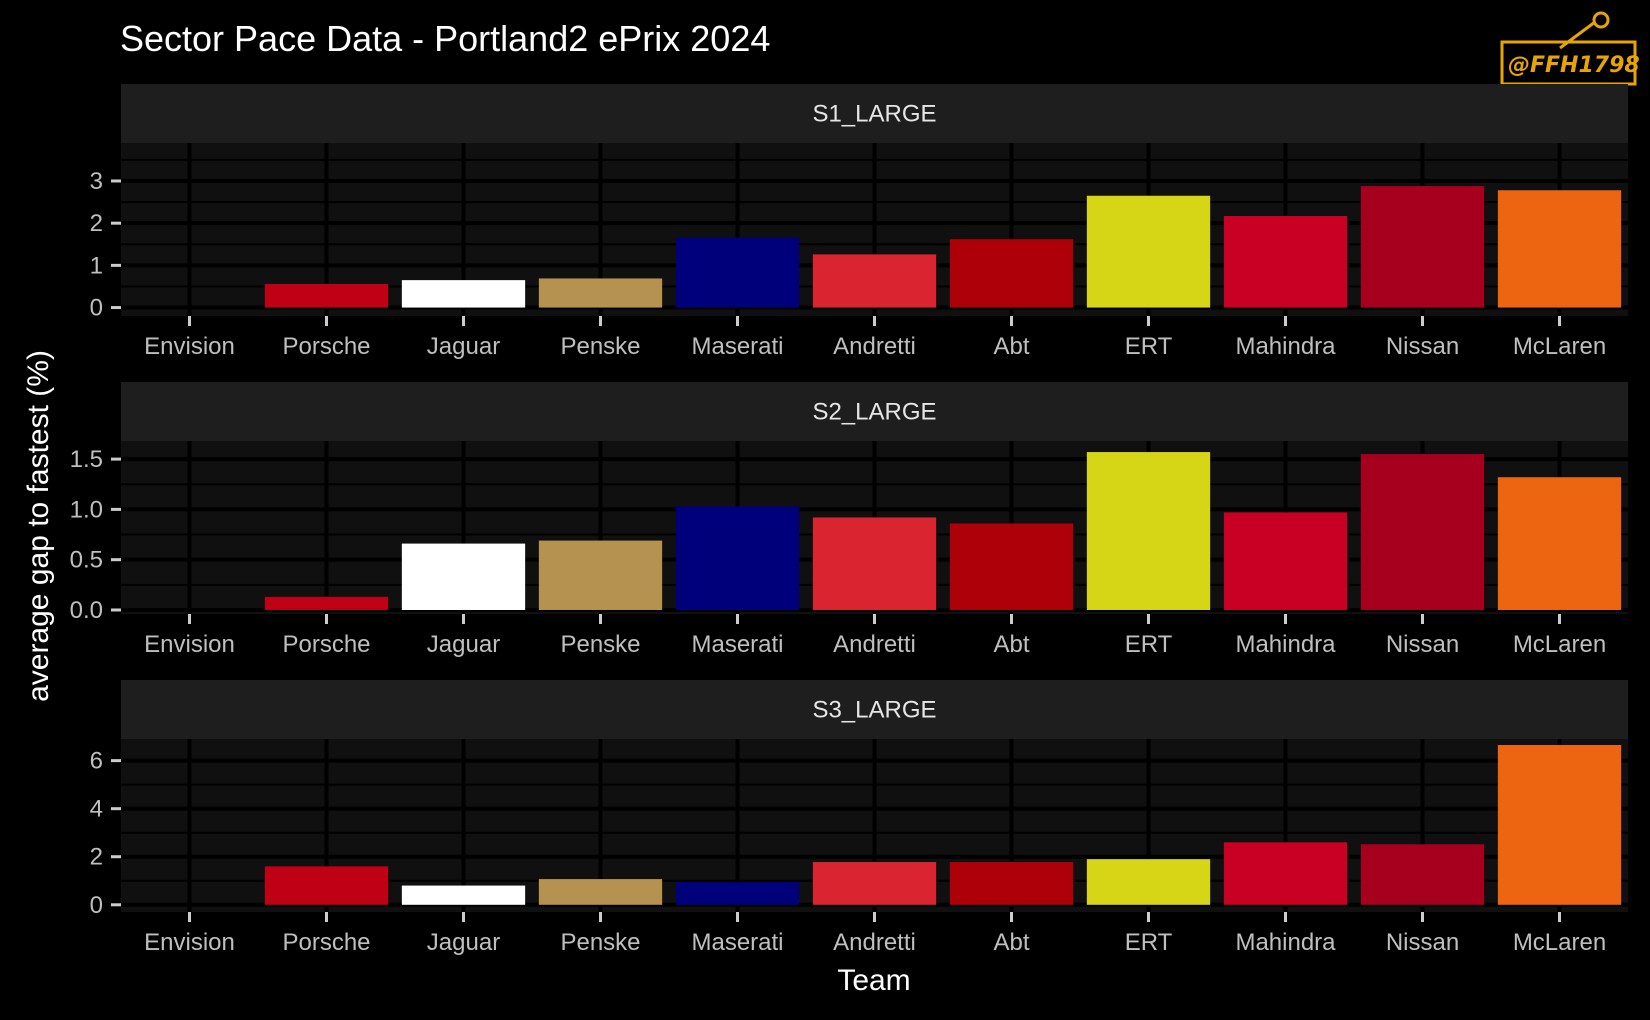  Describe the element at coordinates (96, 265) in the screenshot. I see `y-tick-label: 1` at that location.